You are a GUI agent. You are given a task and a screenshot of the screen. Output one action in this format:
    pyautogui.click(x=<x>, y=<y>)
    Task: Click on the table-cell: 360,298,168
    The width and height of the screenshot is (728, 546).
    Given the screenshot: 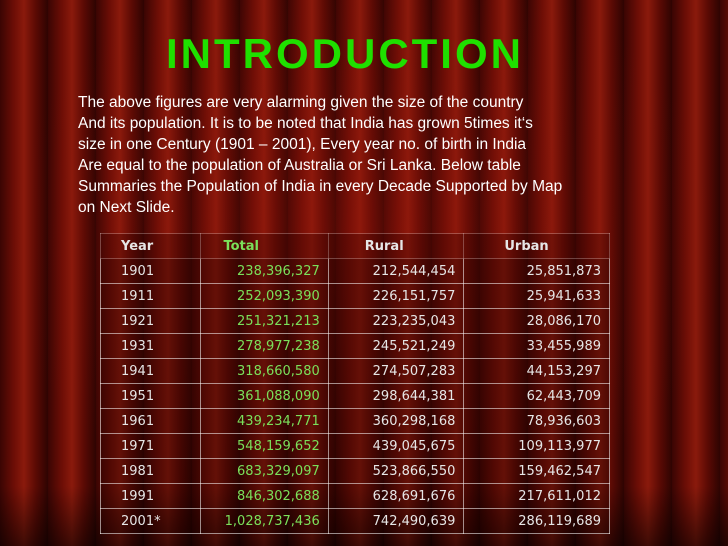 What is the action you would take?
    pyautogui.click(x=396, y=421)
    